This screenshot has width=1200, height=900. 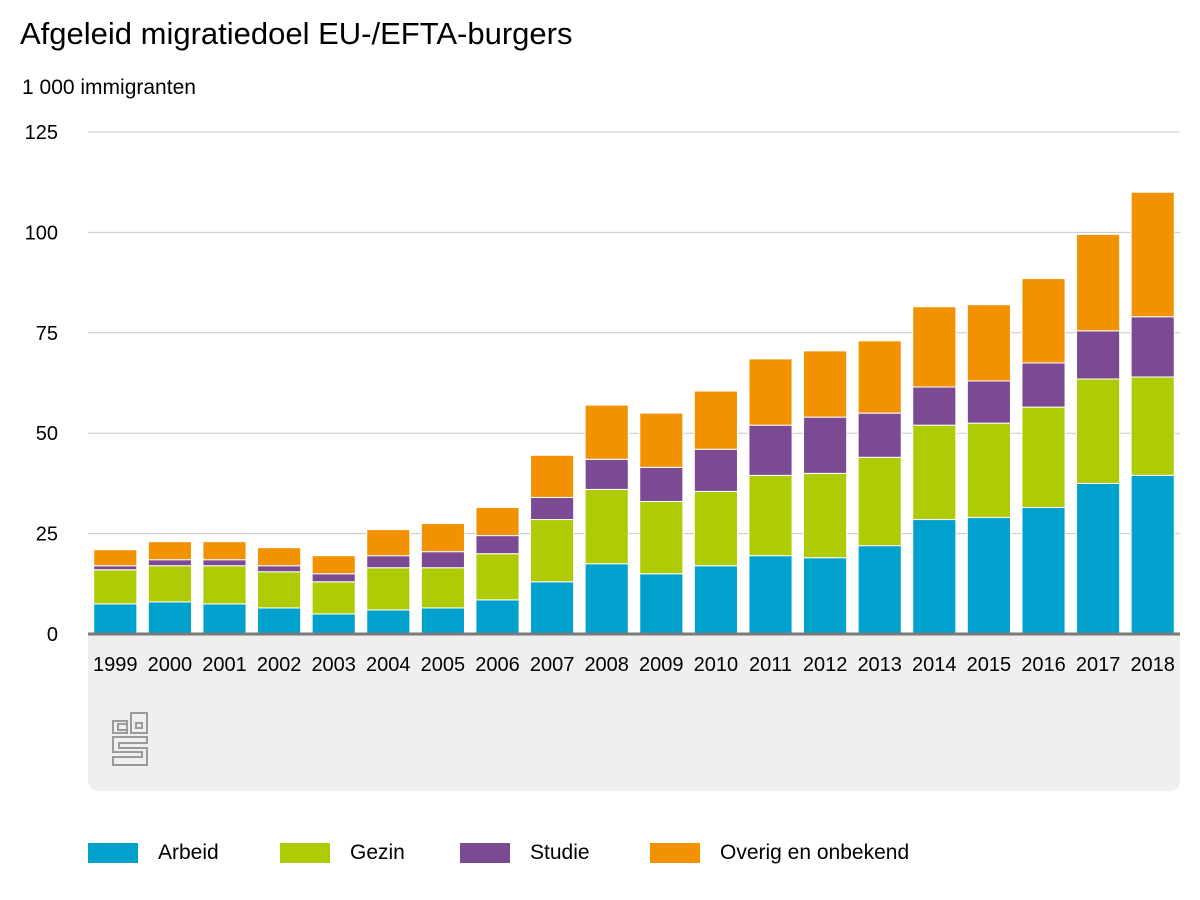 I want to click on x-tick-label: 2012, so click(x=825, y=665).